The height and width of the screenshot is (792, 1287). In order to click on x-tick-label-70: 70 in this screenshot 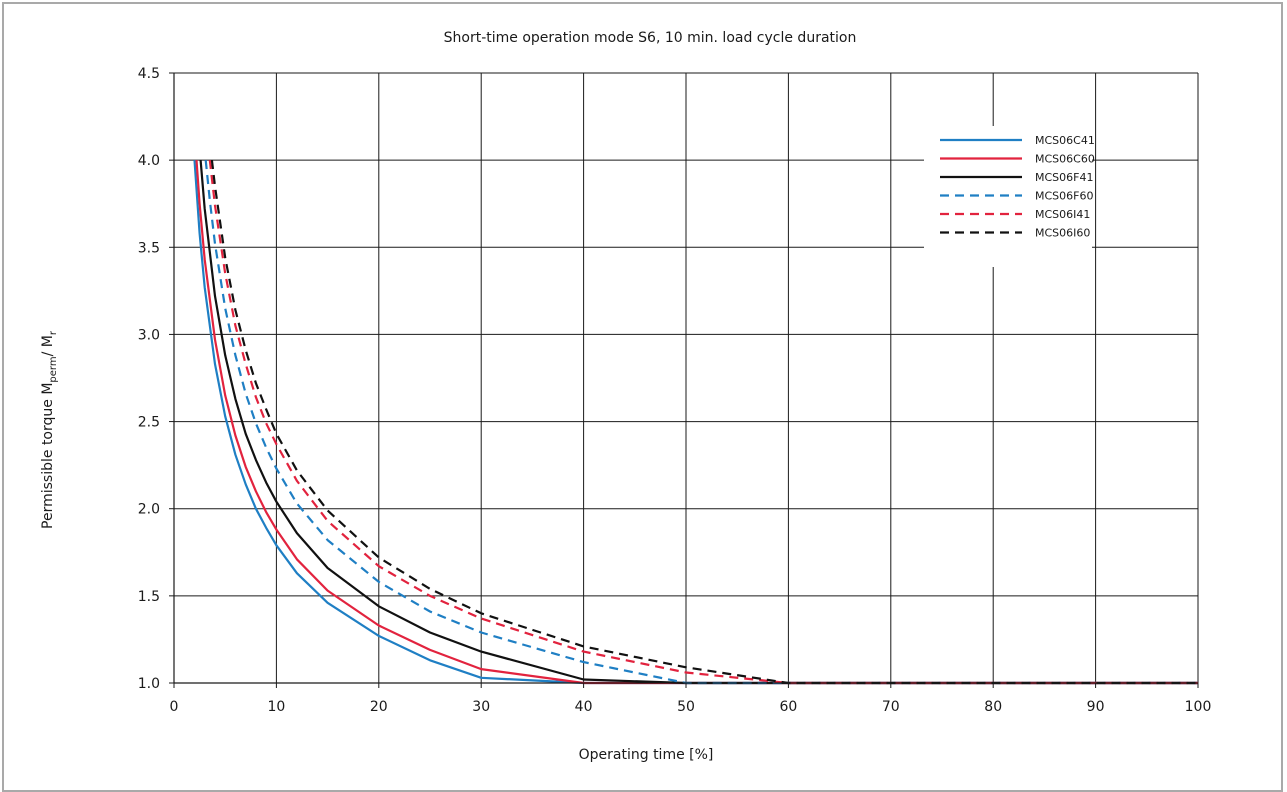, I will do `click(891, 707)`.